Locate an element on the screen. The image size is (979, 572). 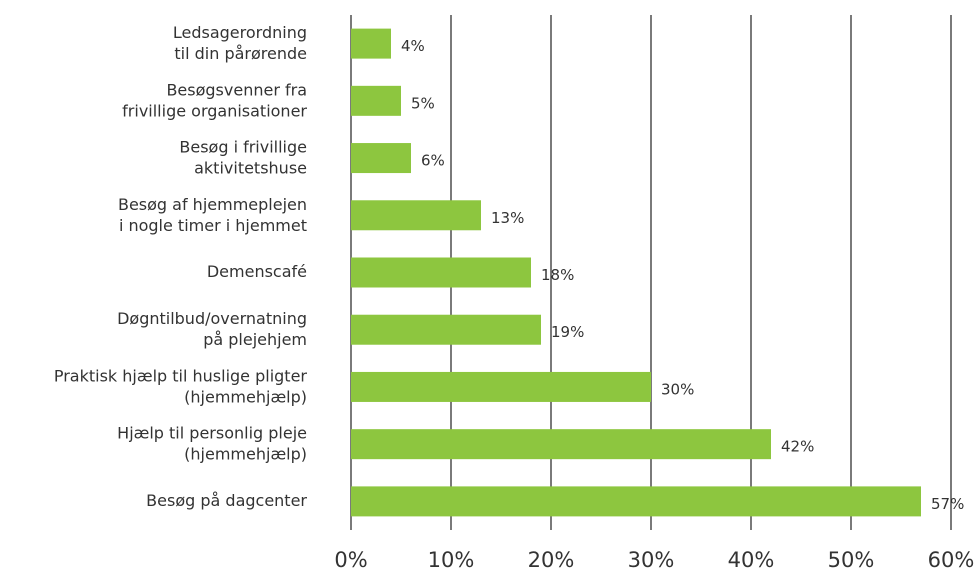
value-label: 42% is located at coordinates (797, 447).